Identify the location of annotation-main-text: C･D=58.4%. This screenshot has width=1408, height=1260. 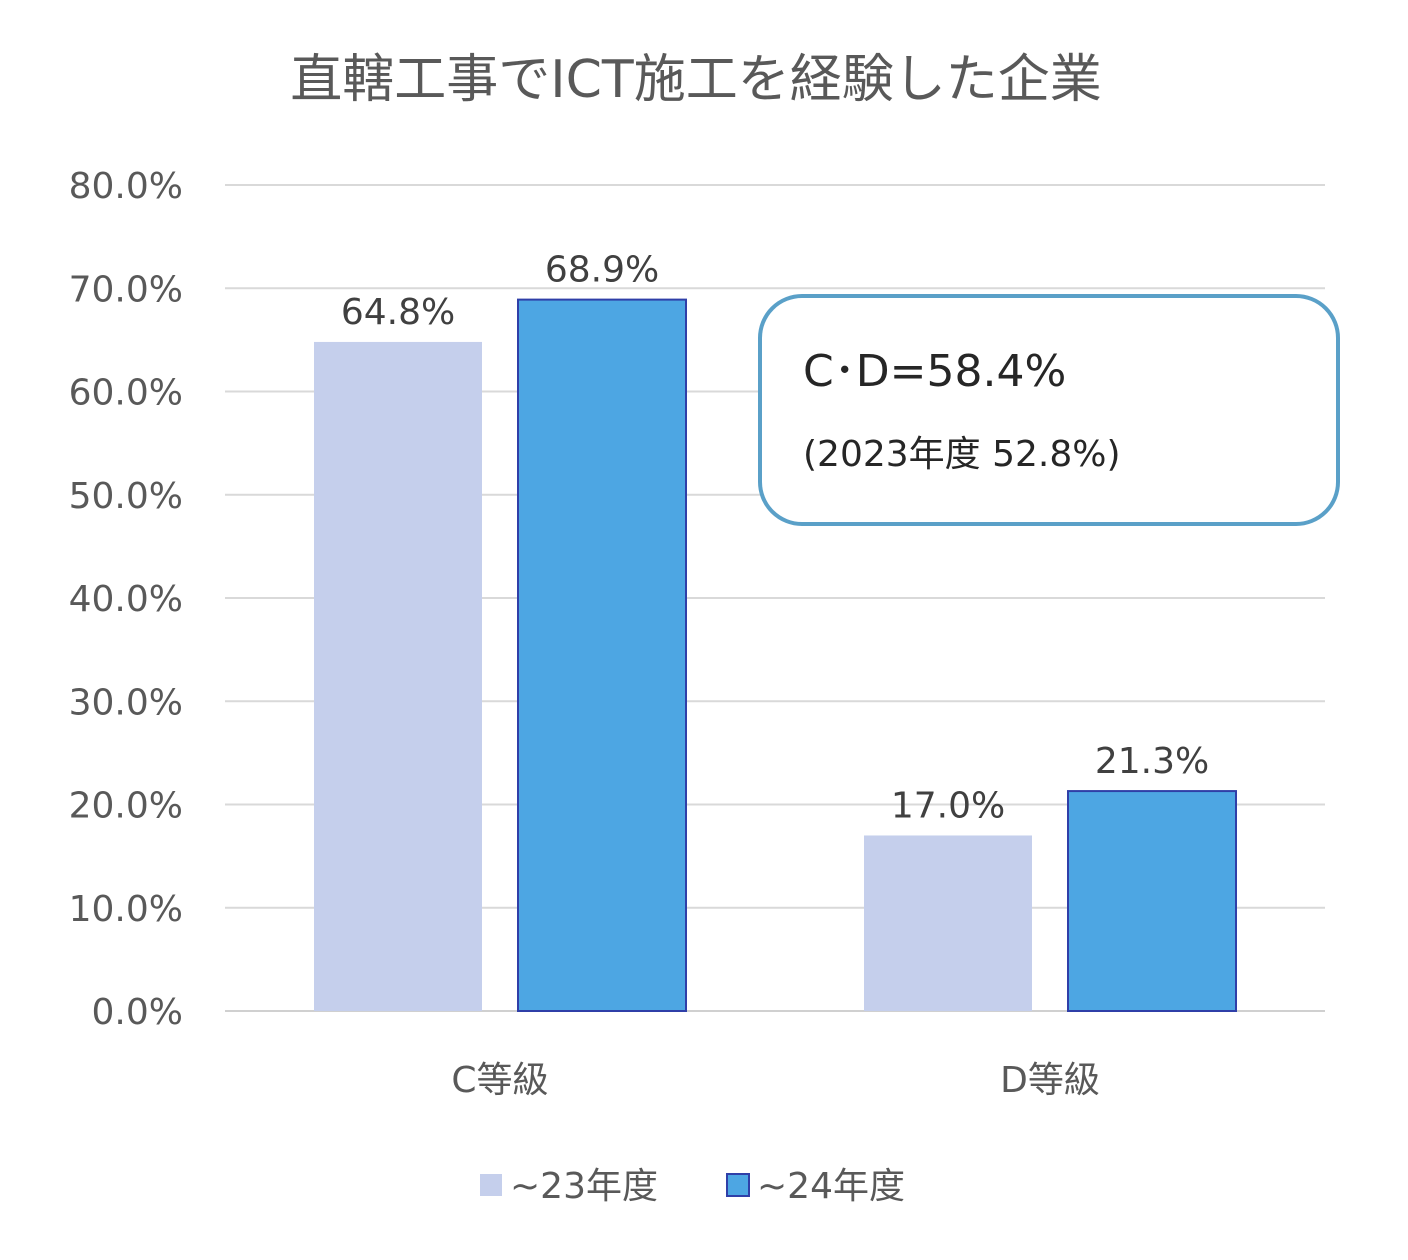
(934, 371).